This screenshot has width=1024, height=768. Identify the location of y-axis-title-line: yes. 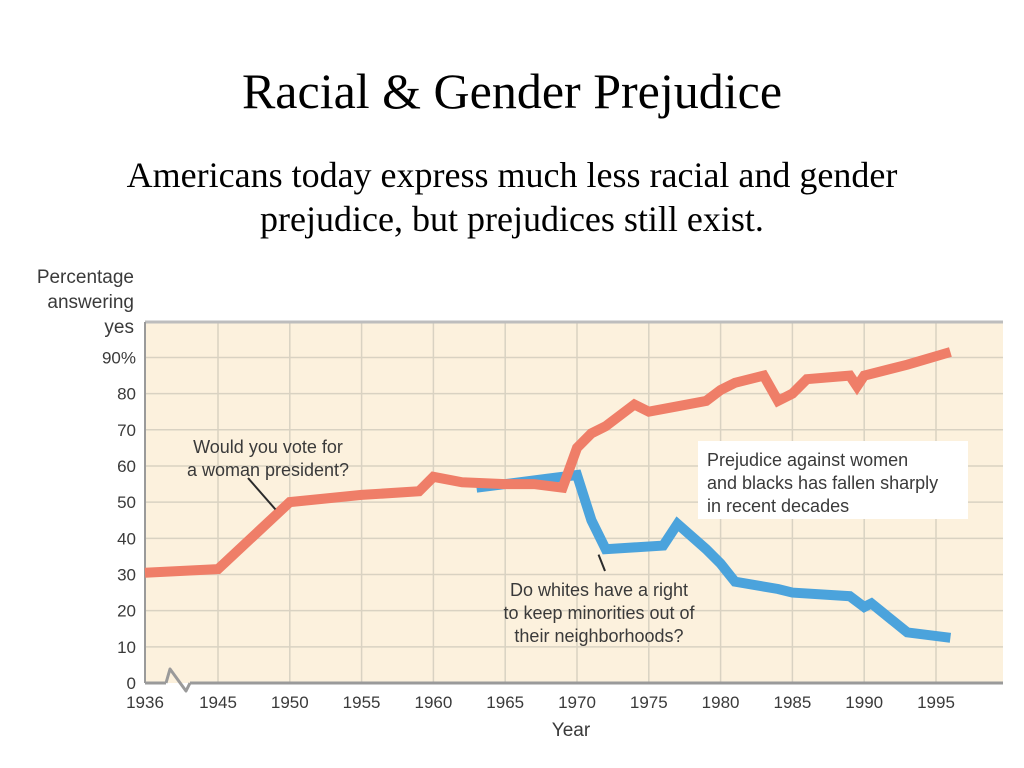
(119, 327).